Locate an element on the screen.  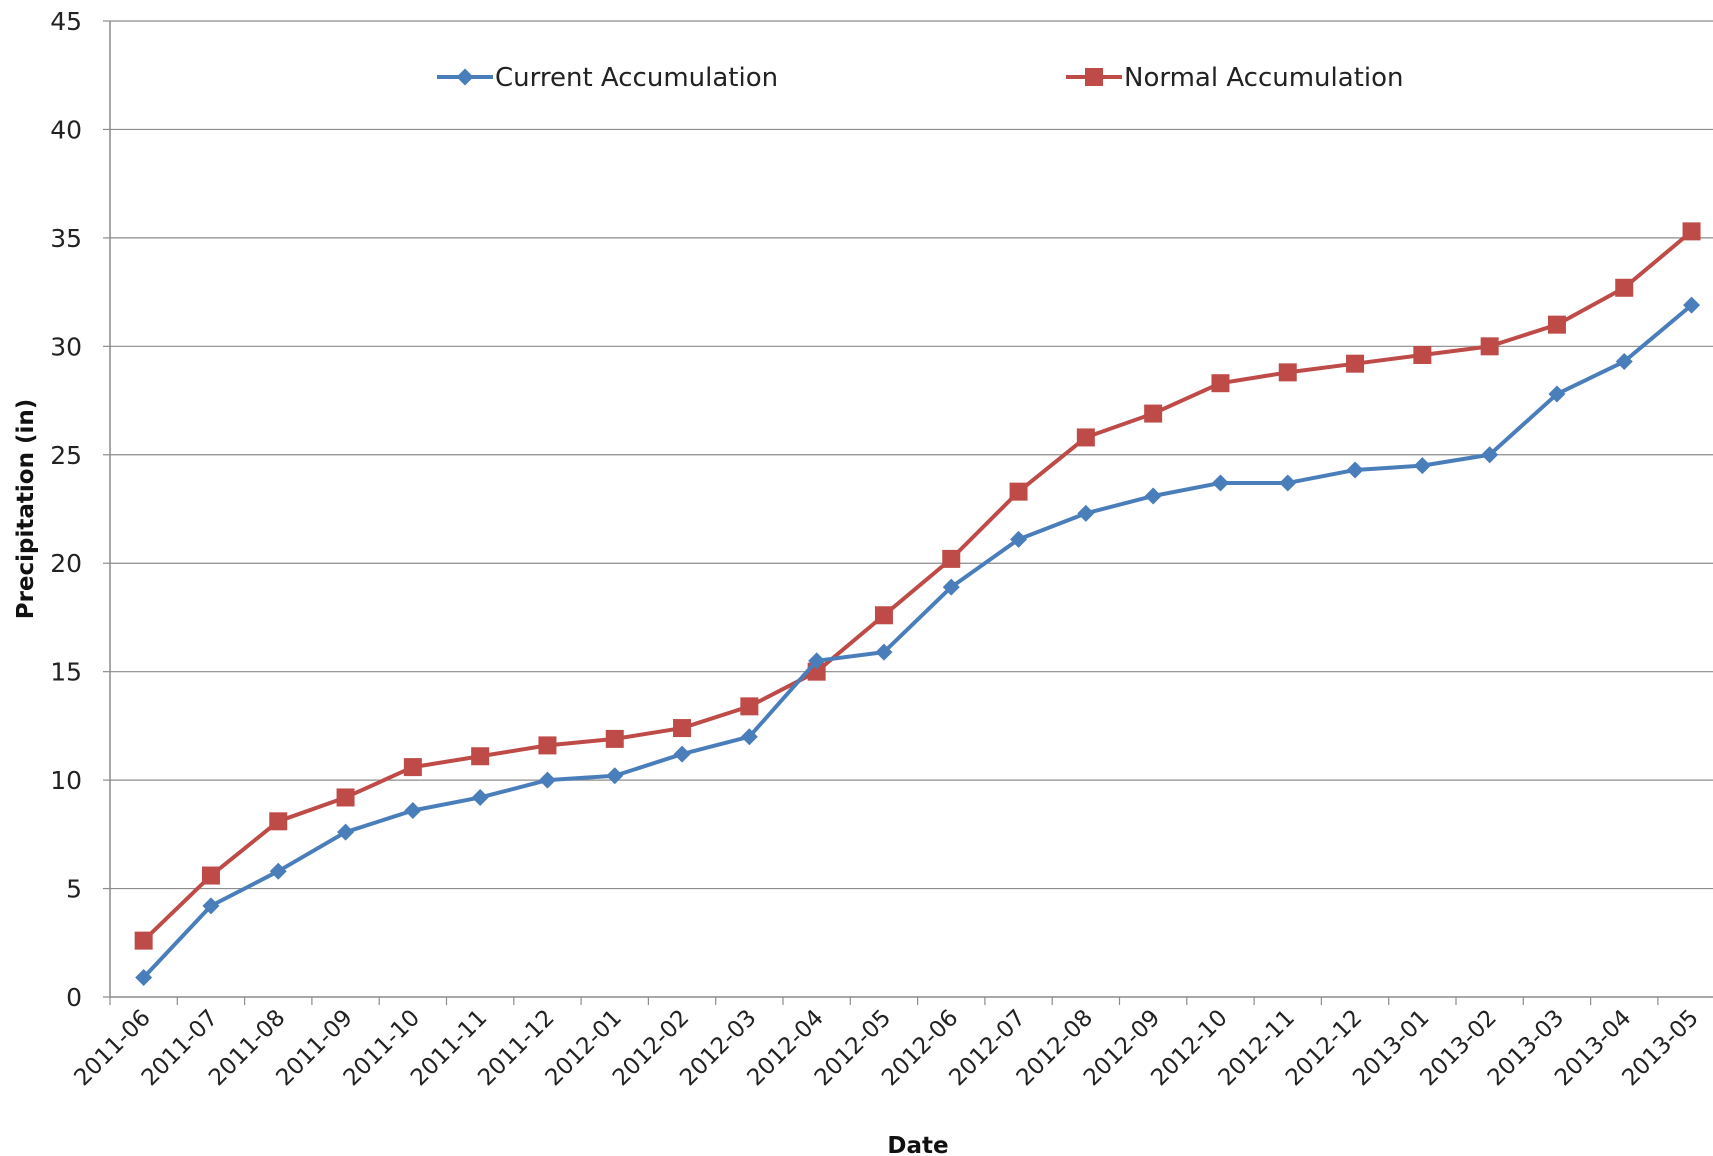
y-axis-title: Precipitation (in) is located at coordinates (26, 509).